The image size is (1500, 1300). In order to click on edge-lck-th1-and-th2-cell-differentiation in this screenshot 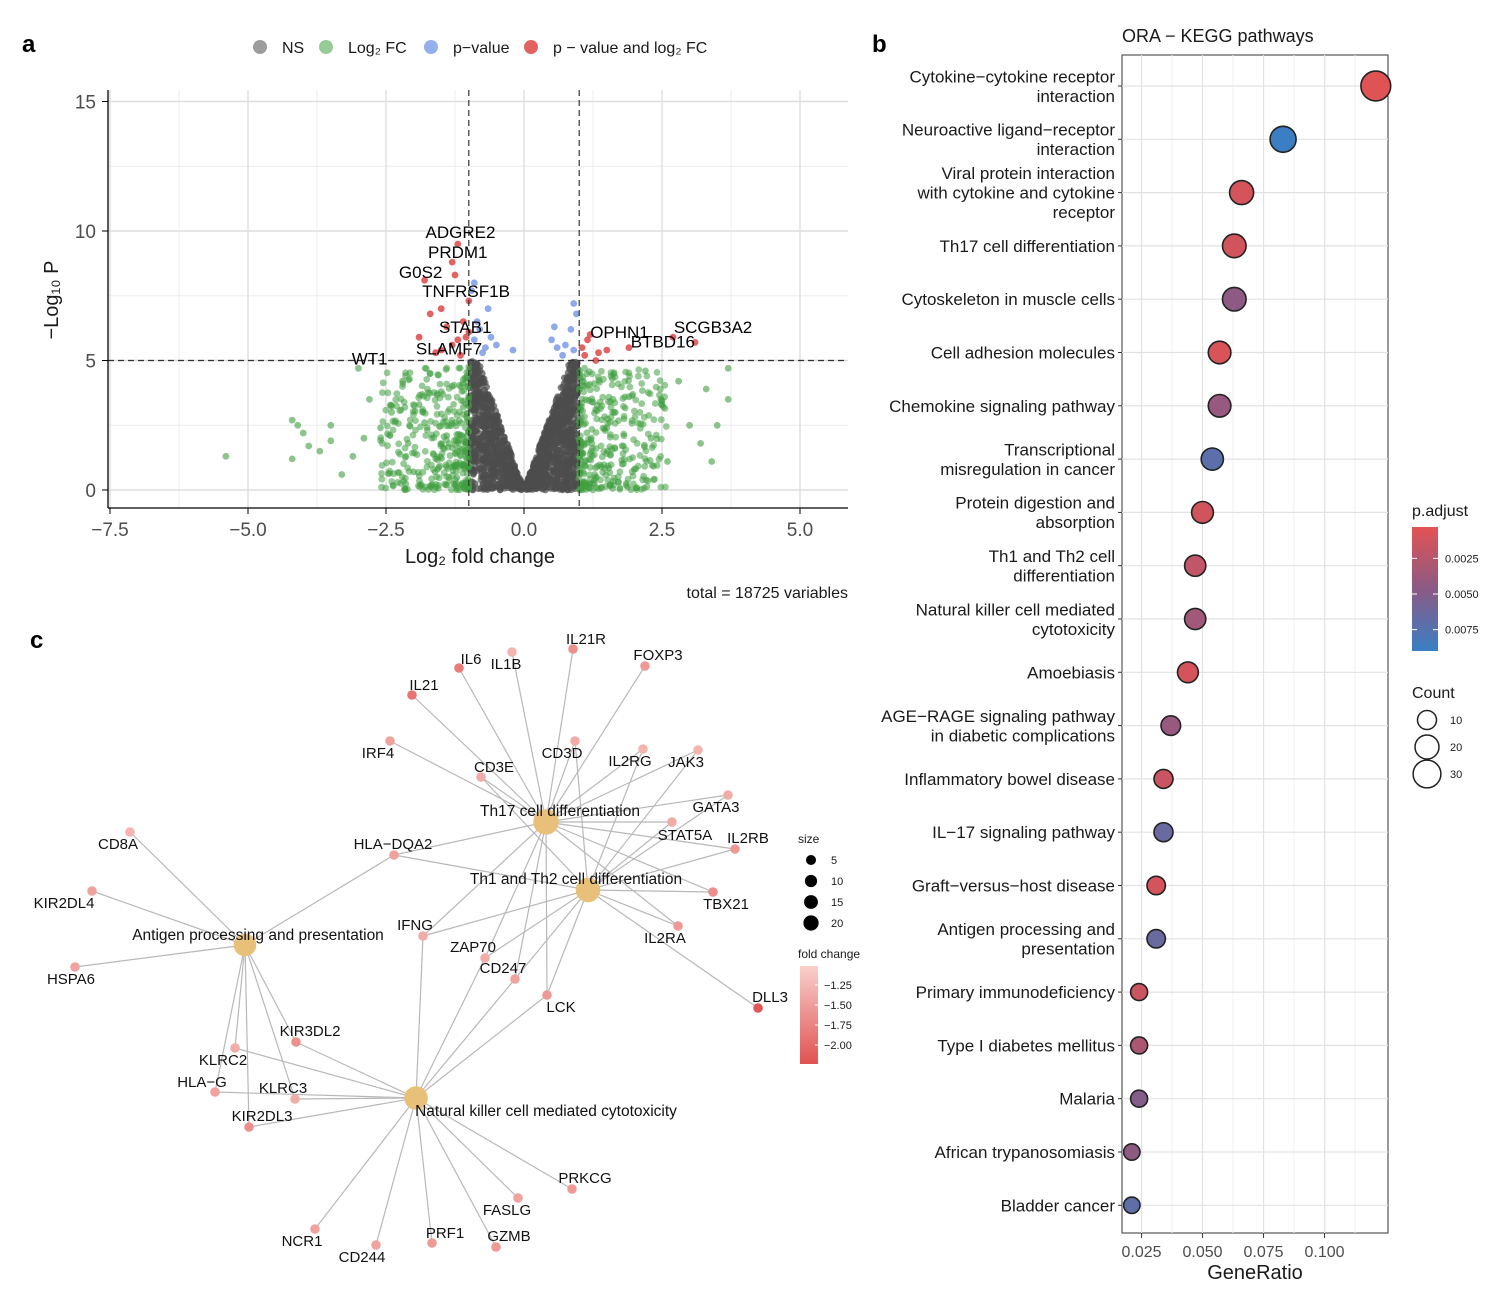, I will do `click(567, 942)`.